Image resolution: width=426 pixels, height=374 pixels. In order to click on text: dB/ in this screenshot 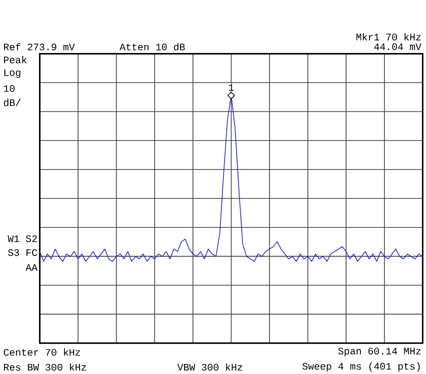, I will do `click(12, 102)`.